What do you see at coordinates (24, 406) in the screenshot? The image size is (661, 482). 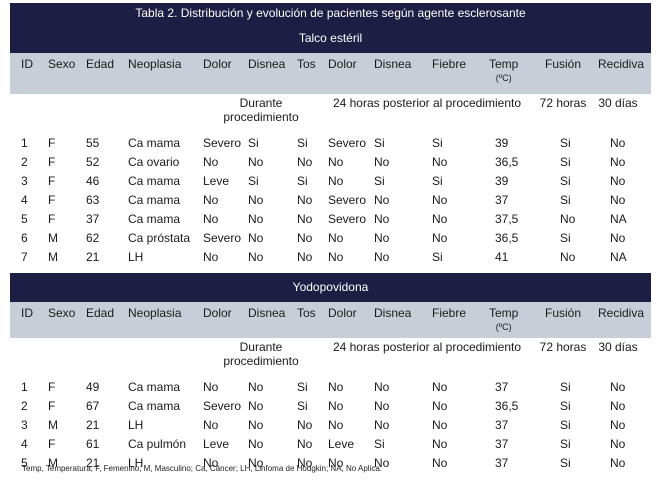 I see `col-id-cell: 2` at bounding box center [24, 406].